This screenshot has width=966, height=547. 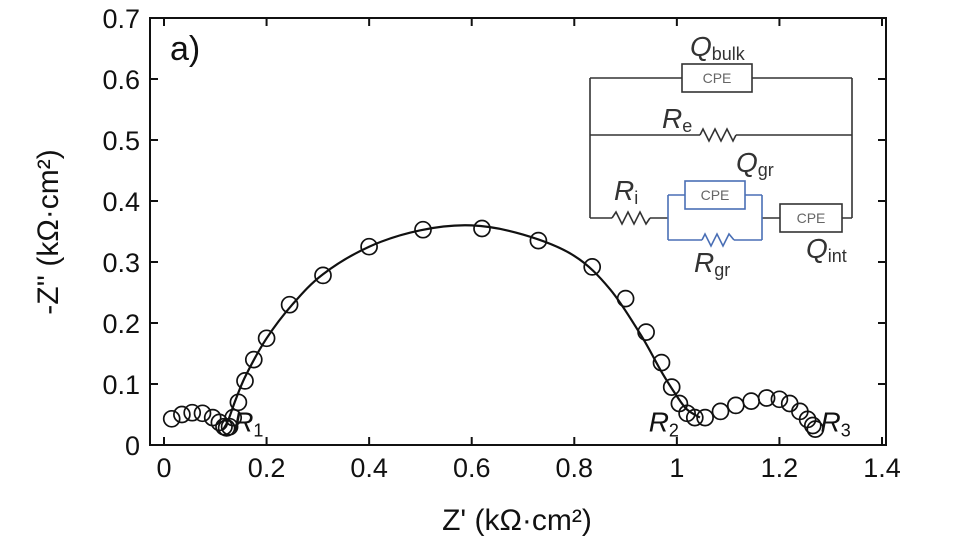 I want to click on x-tick-label: 0.6, so click(x=472, y=468).